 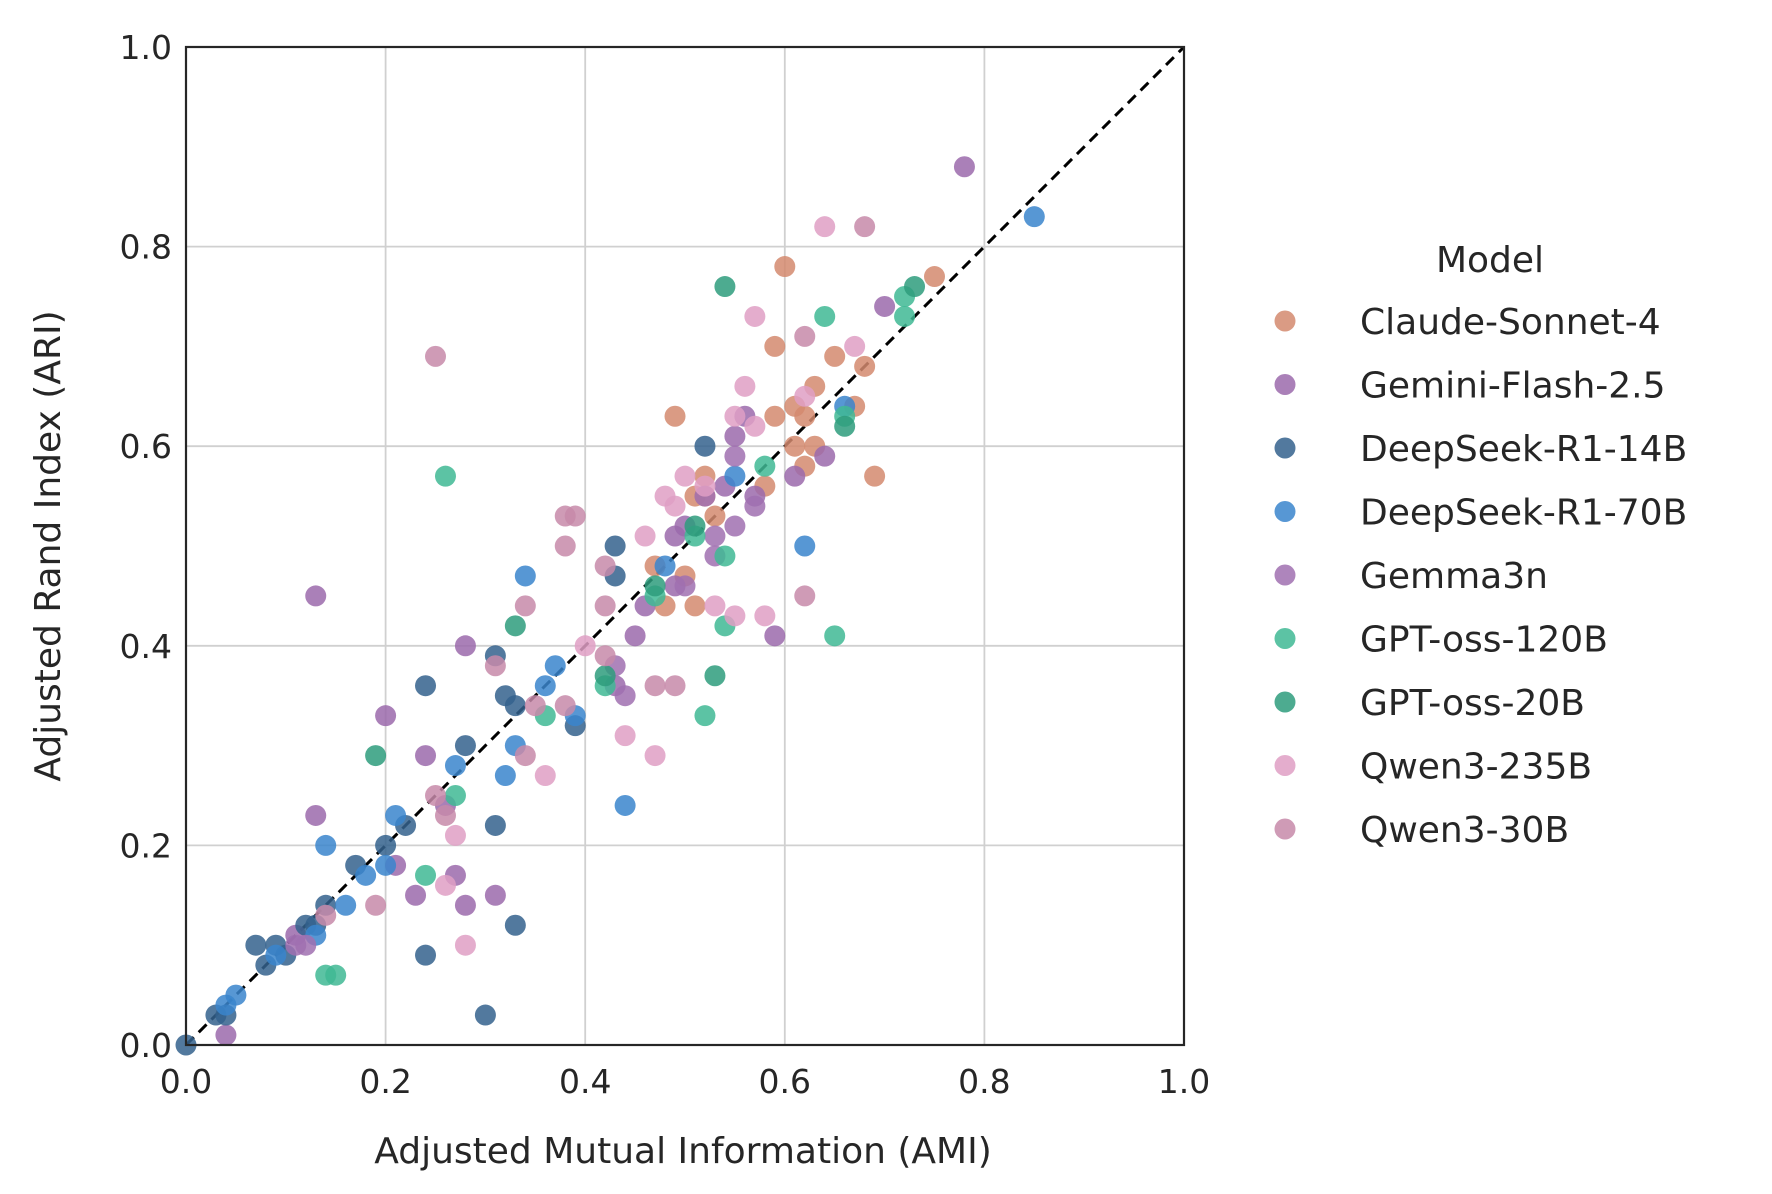 I want to click on y-tick-label: 0.0, so click(x=146, y=1045).